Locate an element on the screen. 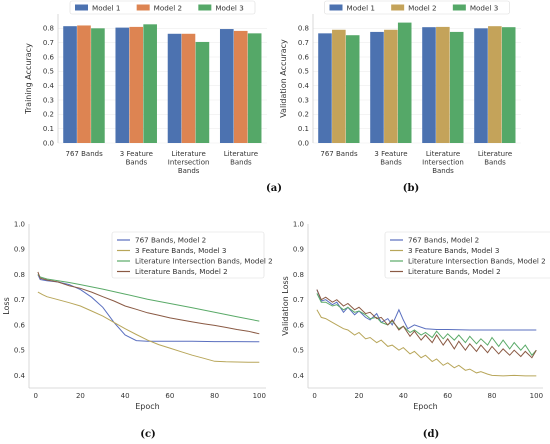  y-tick-label: 1.0 is located at coordinates (19, 224).